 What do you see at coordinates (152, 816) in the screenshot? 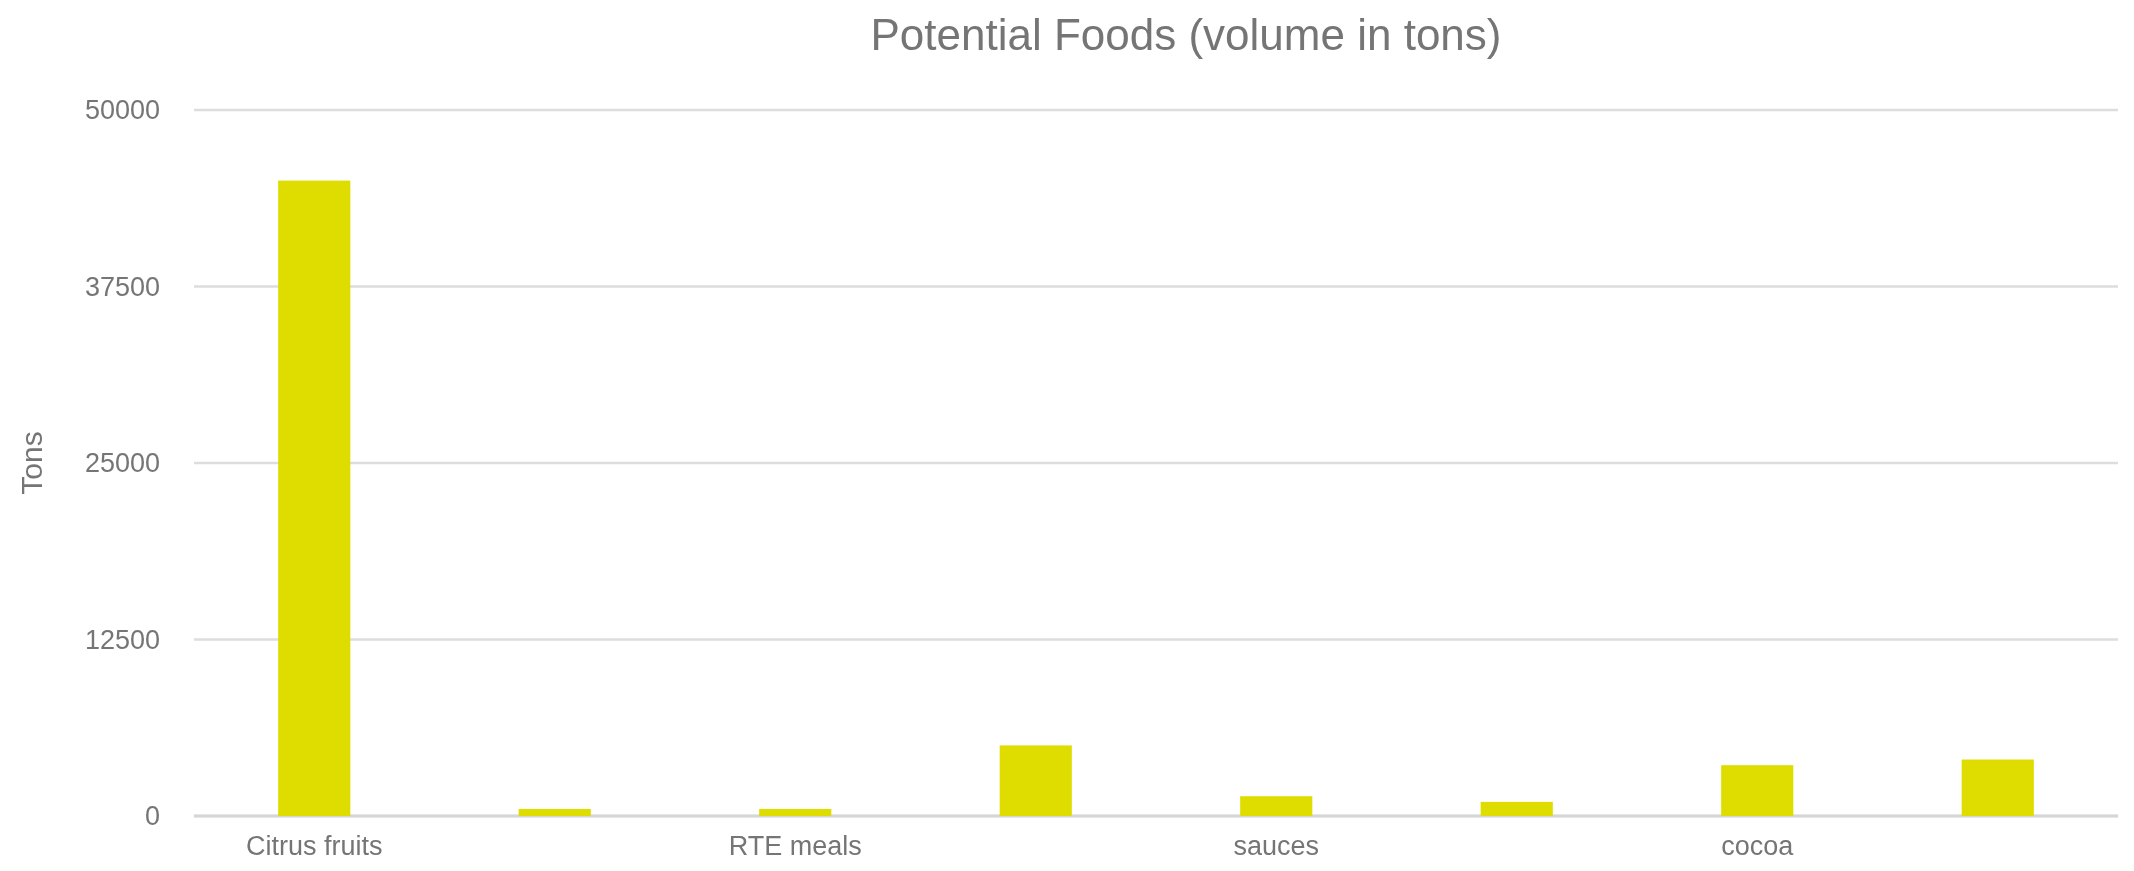
I see `y-tick-label: 0` at bounding box center [152, 816].